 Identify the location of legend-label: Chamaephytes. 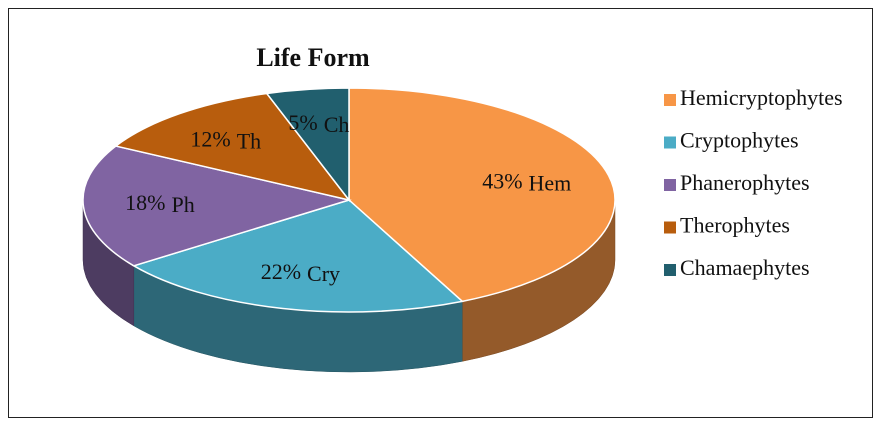
(745, 267).